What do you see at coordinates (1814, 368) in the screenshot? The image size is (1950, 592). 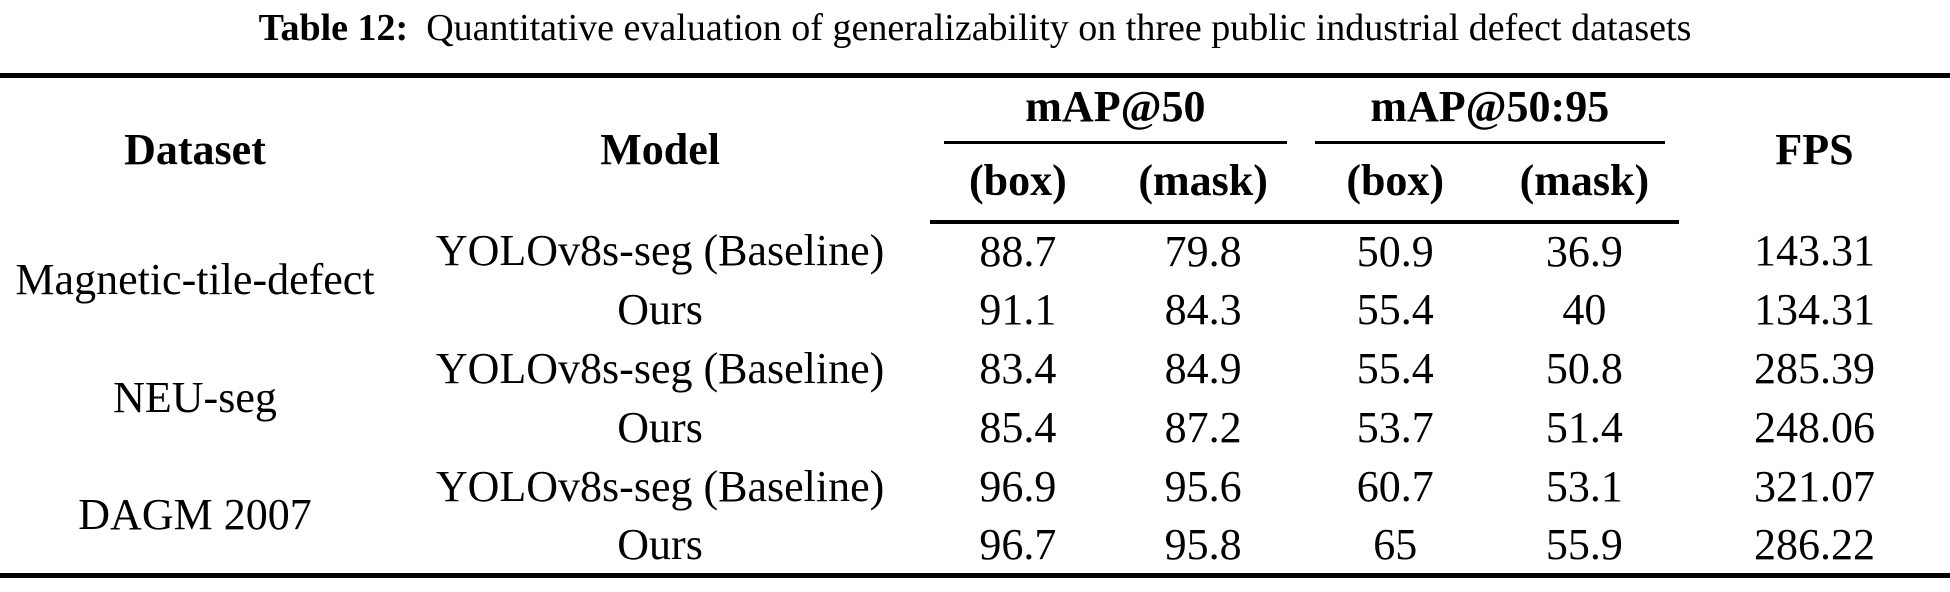 I see `fps-cell: 285.39` at bounding box center [1814, 368].